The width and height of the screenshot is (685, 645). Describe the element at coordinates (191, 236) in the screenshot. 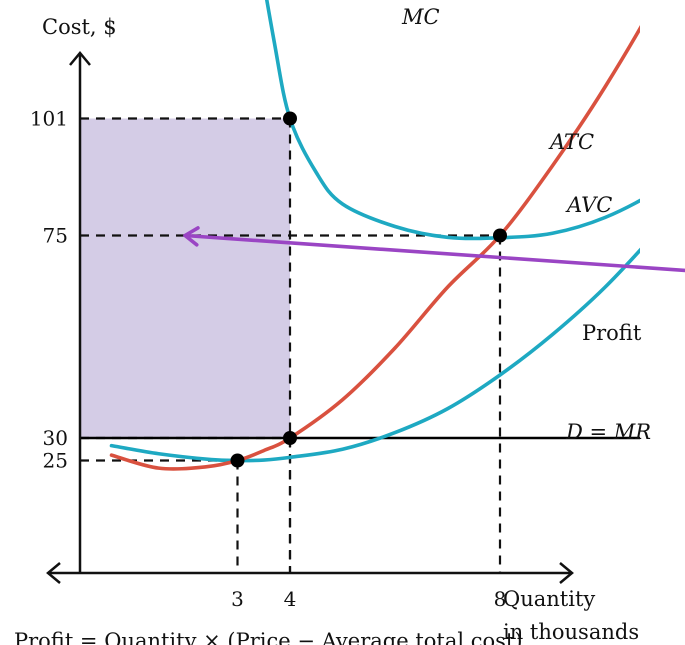

I see `profit-arrow-head` at that location.